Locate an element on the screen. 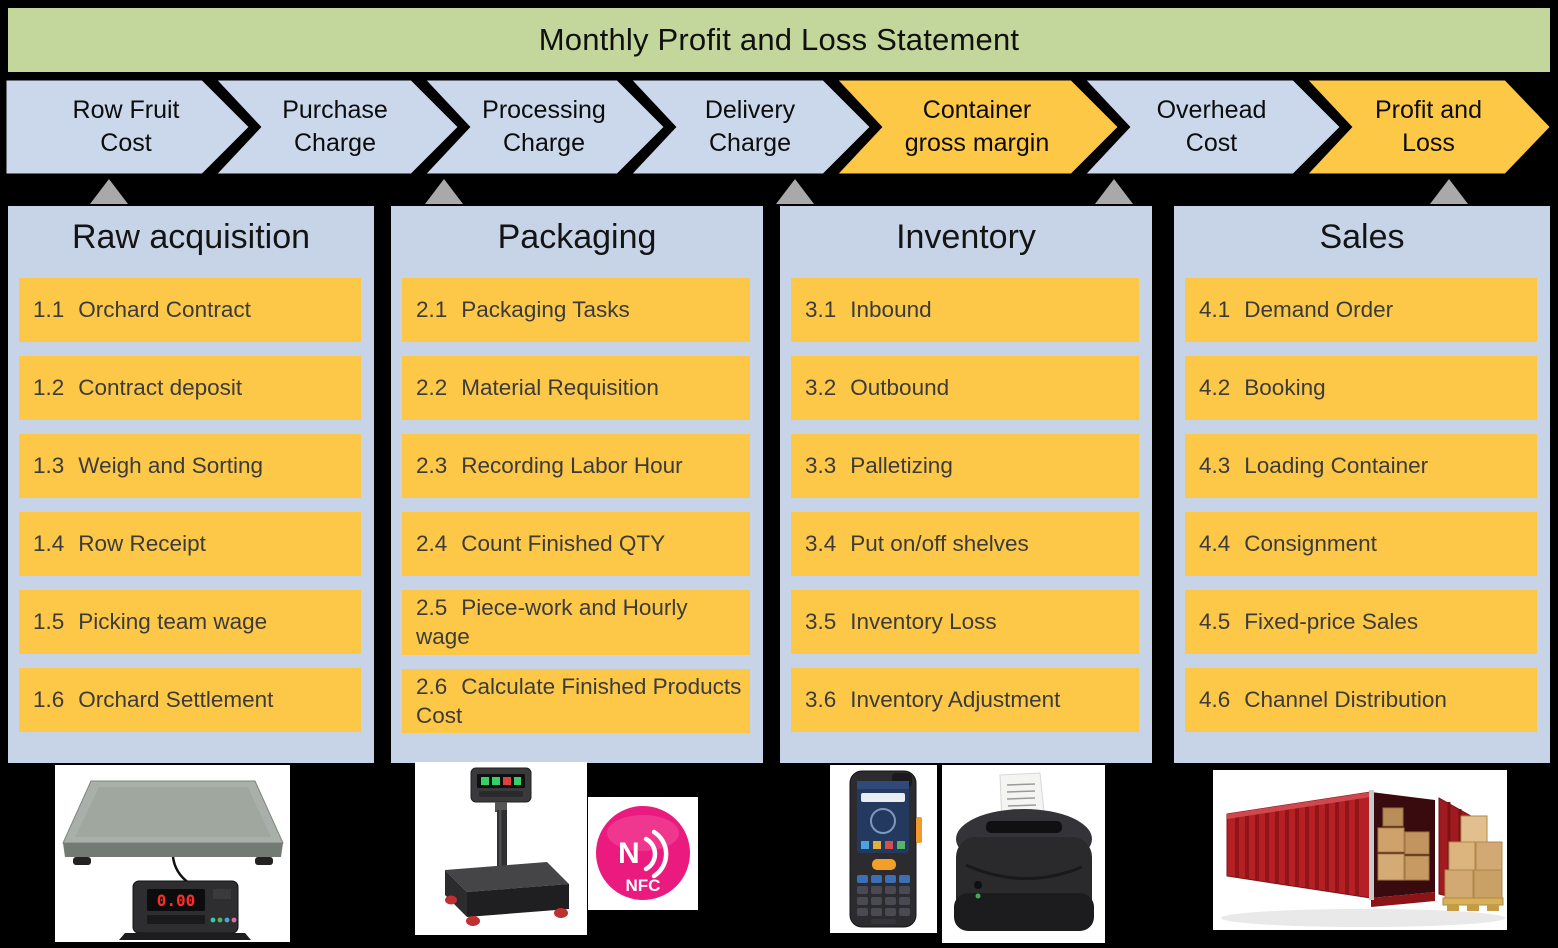 The width and height of the screenshot is (1558, 948). list-item: 1.4 Row Receipt is located at coordinates (190, 544).